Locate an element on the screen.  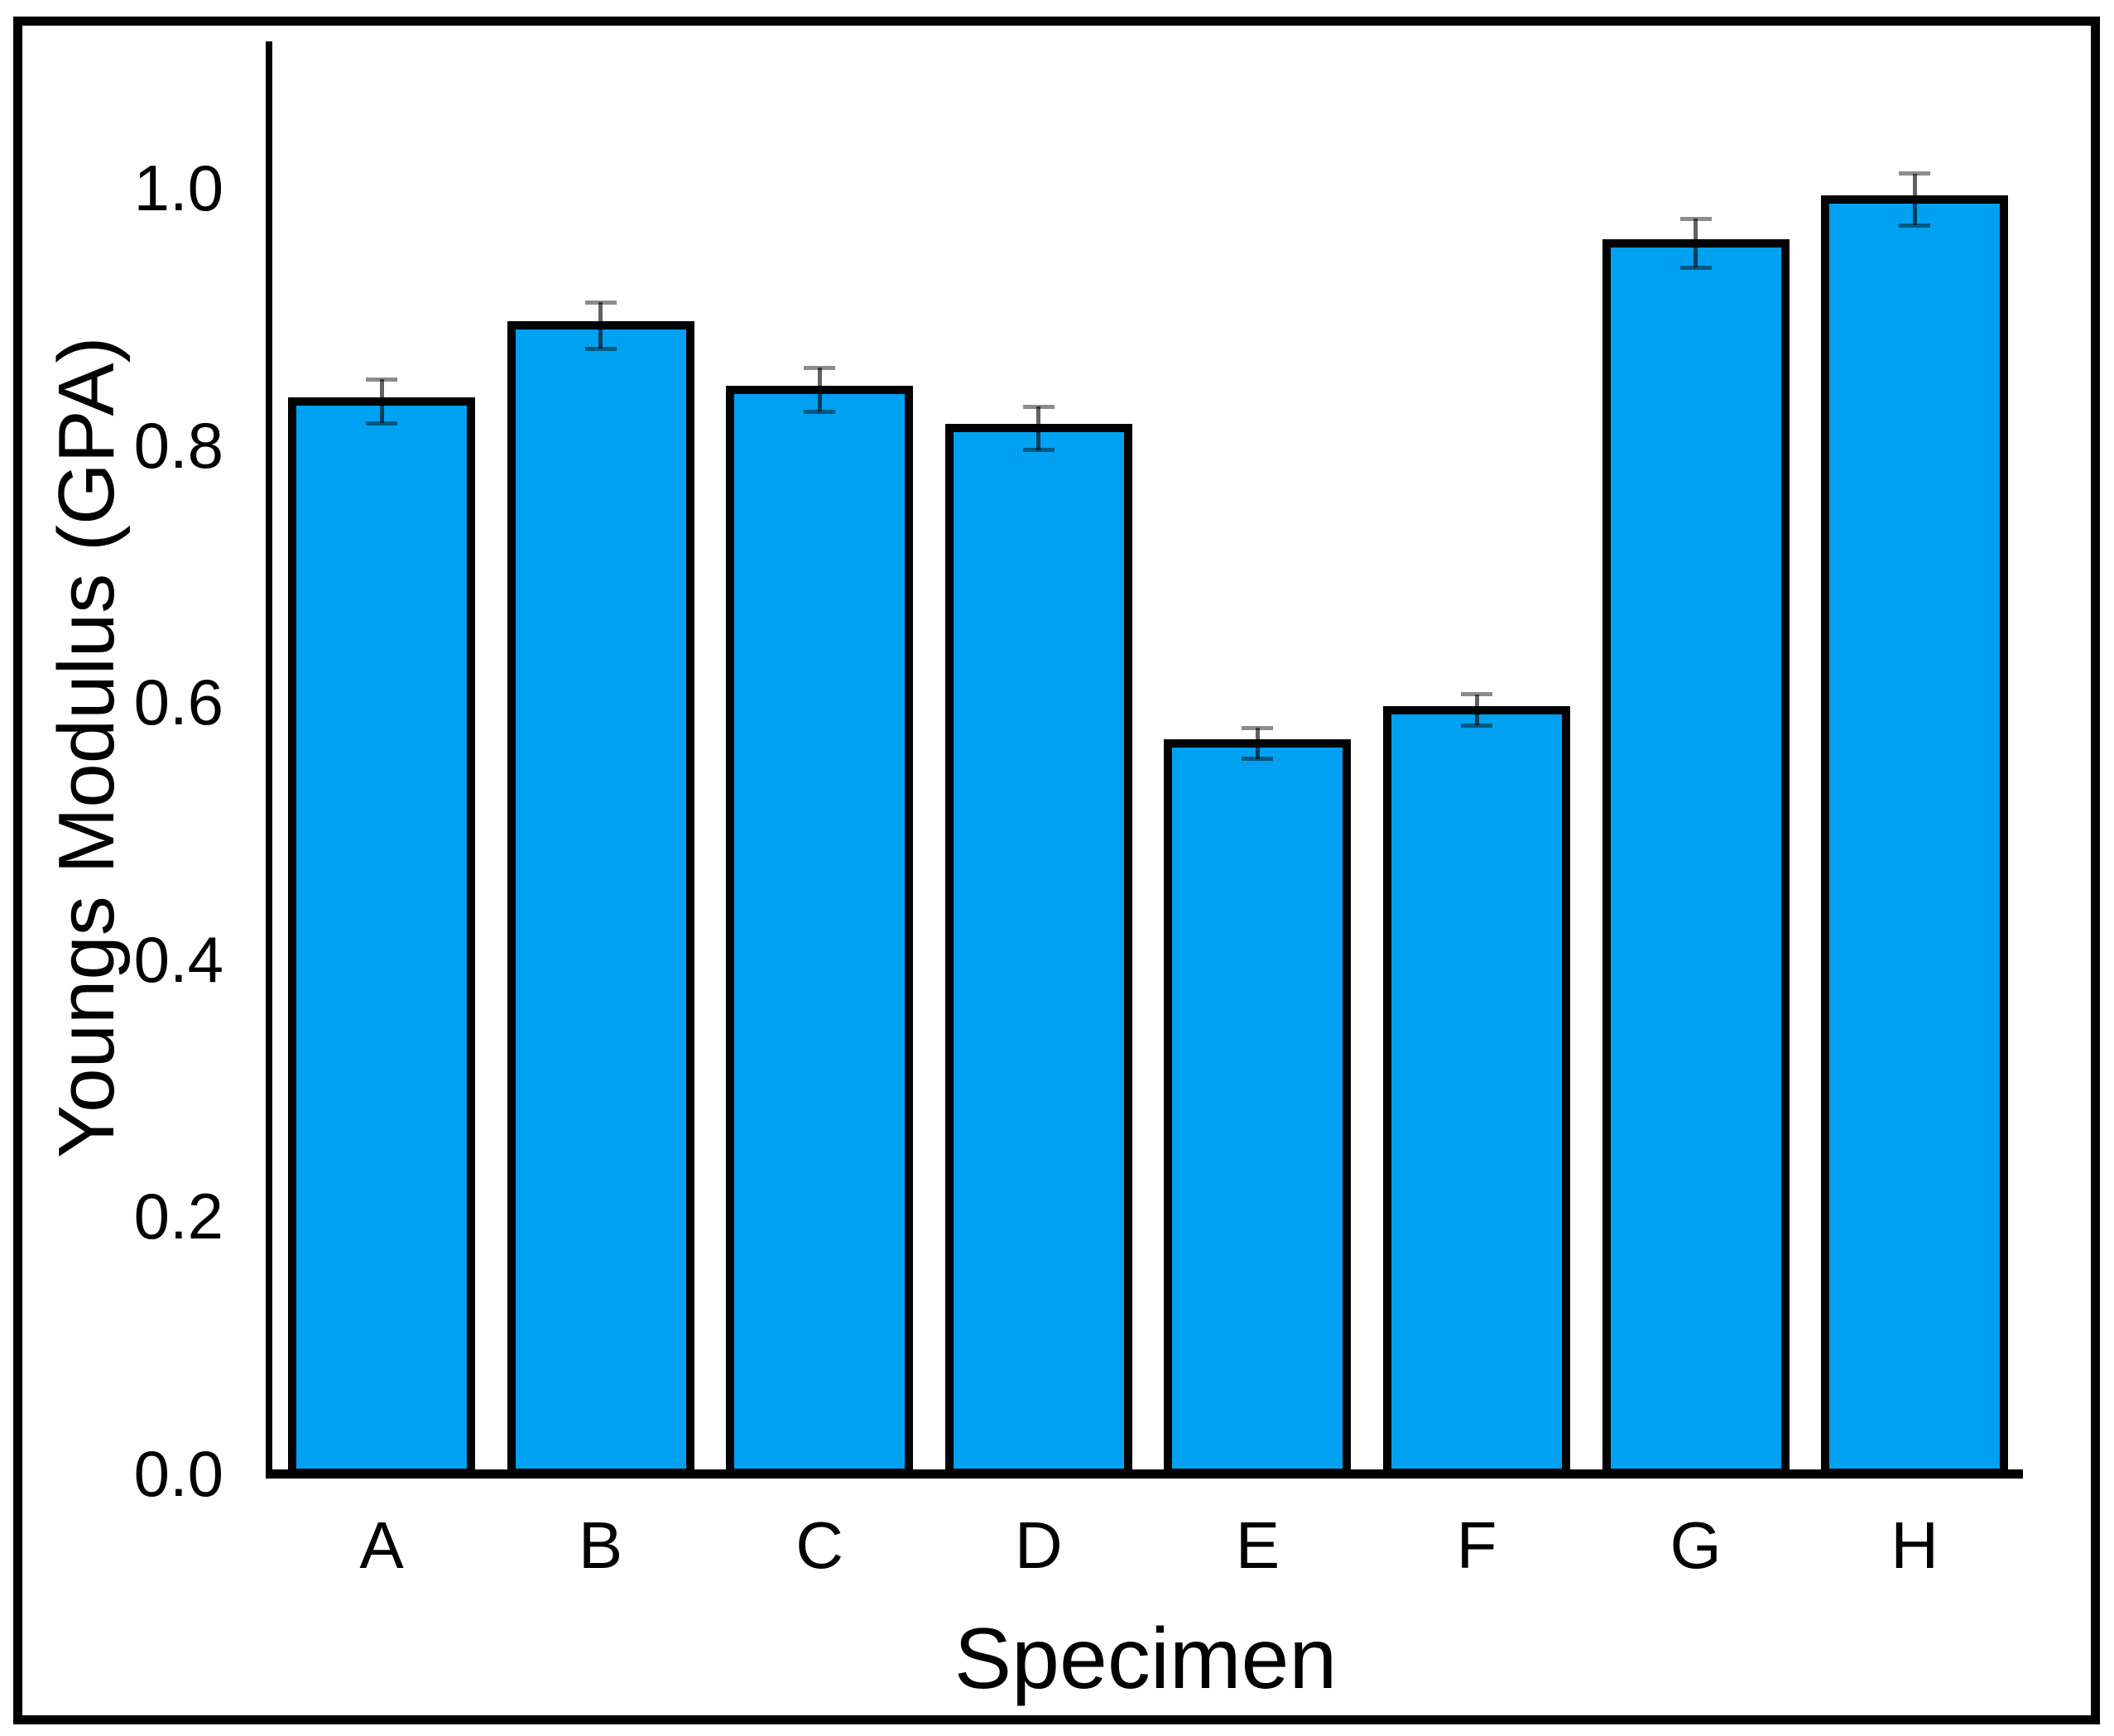
x-axis-line is located at coordinates (1144, 1474).